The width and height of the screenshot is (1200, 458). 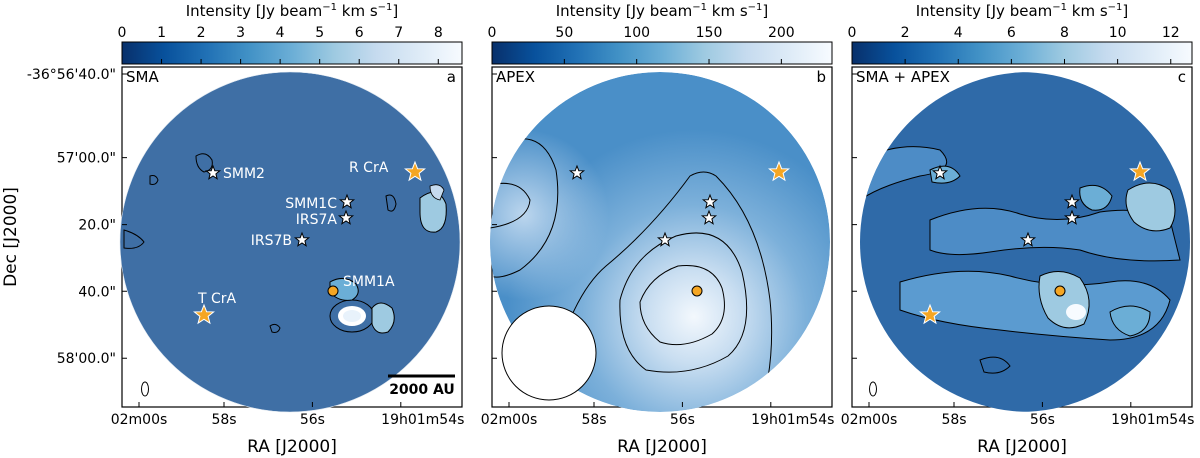 I want to click on scale-bar-label: 2000 AU, so click(x=422, y=390).